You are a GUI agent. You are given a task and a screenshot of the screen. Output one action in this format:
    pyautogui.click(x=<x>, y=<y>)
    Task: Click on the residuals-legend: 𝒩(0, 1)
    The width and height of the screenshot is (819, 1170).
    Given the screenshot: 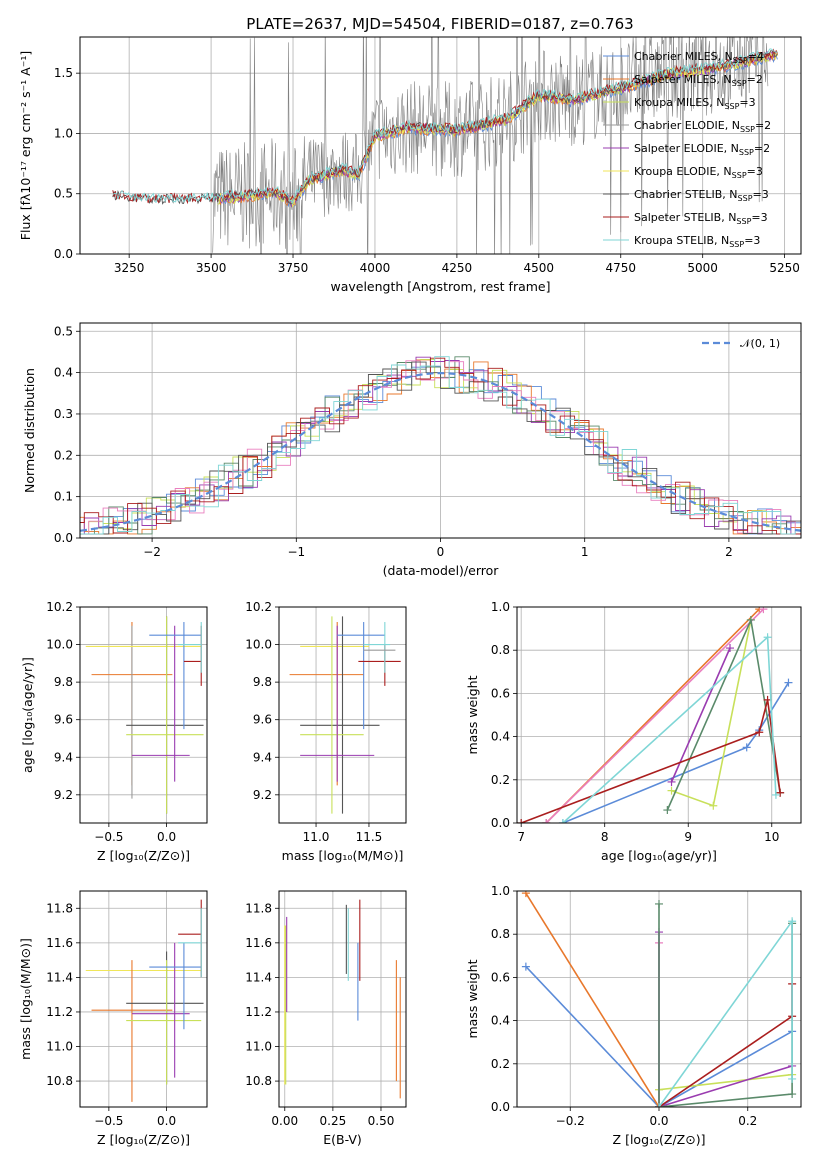 What is the action you would take?
    pyautogui.click(x=741, y=343)
    